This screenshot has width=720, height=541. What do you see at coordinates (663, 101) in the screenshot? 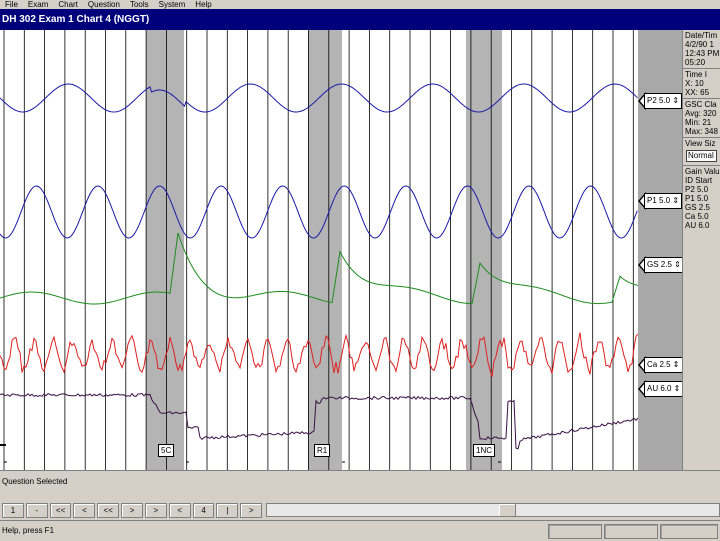
I see `channel-label-p2: P2 5.0 ⇕` at bounding box center [663, 101].